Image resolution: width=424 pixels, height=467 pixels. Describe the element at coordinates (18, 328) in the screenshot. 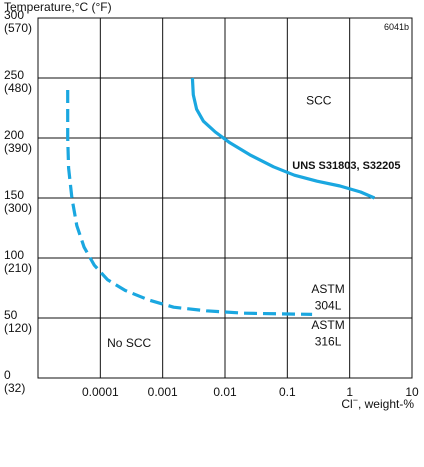

I see `y-tick-label-f: (120)` at that location.